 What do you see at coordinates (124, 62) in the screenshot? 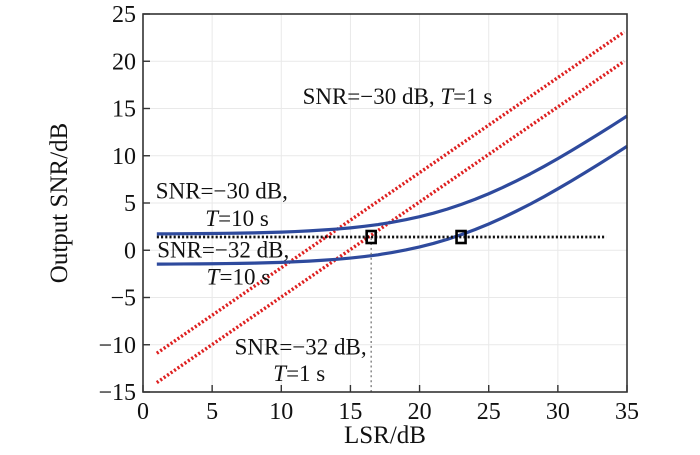
I see `y-tick-label: 20` at bounding box center [124, 62].